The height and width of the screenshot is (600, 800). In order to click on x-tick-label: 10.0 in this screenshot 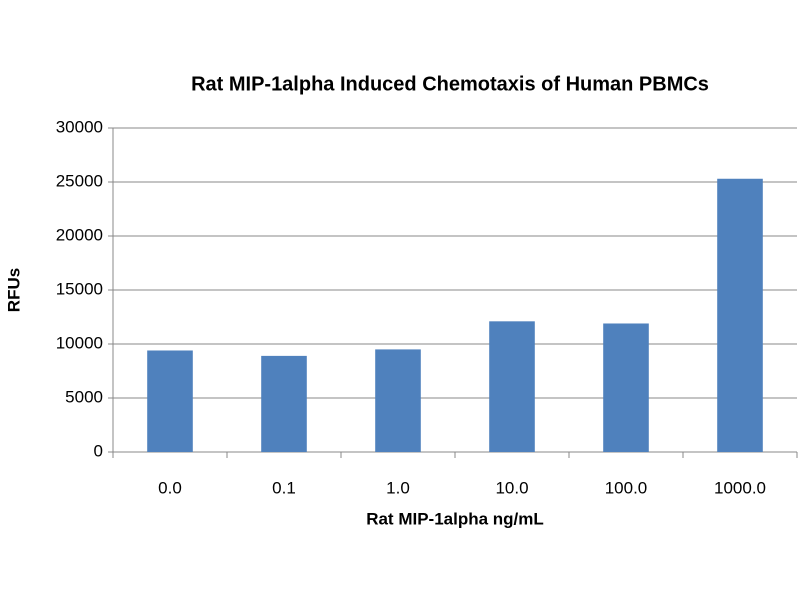, I will do `click(511, 487)`.